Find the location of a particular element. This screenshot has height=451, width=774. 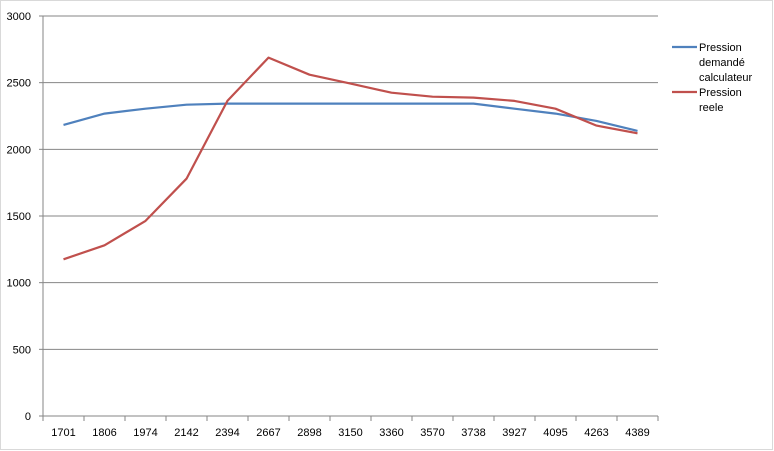

x-tick-label-1806: 1806 is located at coordinates (104, 433).